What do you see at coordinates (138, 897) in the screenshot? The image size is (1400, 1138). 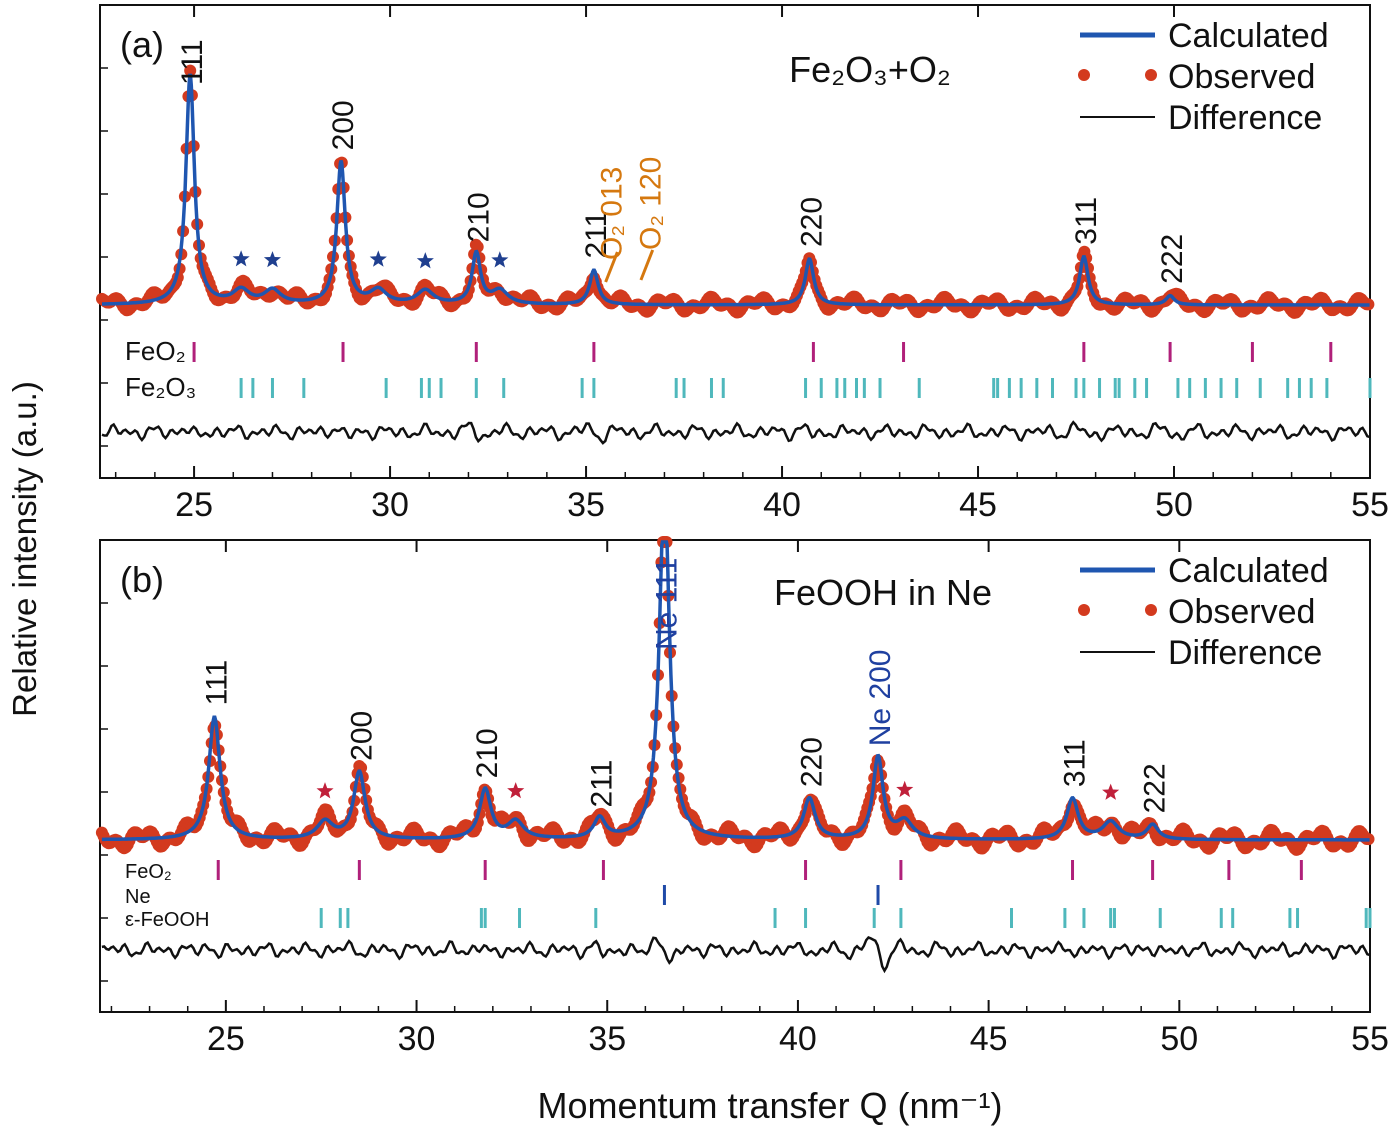 I see `tick-row-label: Ne` at bounding box center [138, 897].